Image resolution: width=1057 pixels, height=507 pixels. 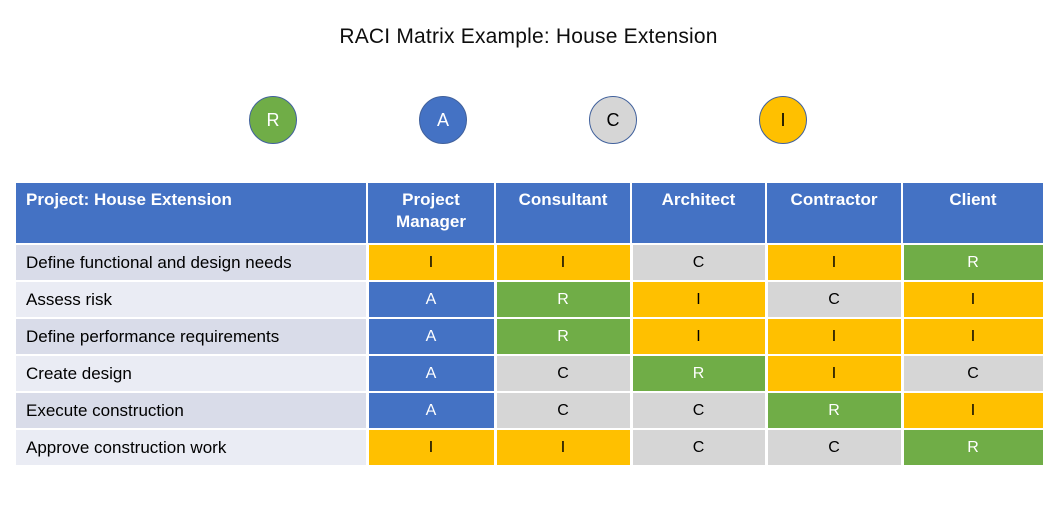 I want to click on page-title: RACI Matrix Example: House Extension, so click(x=528, y=36).